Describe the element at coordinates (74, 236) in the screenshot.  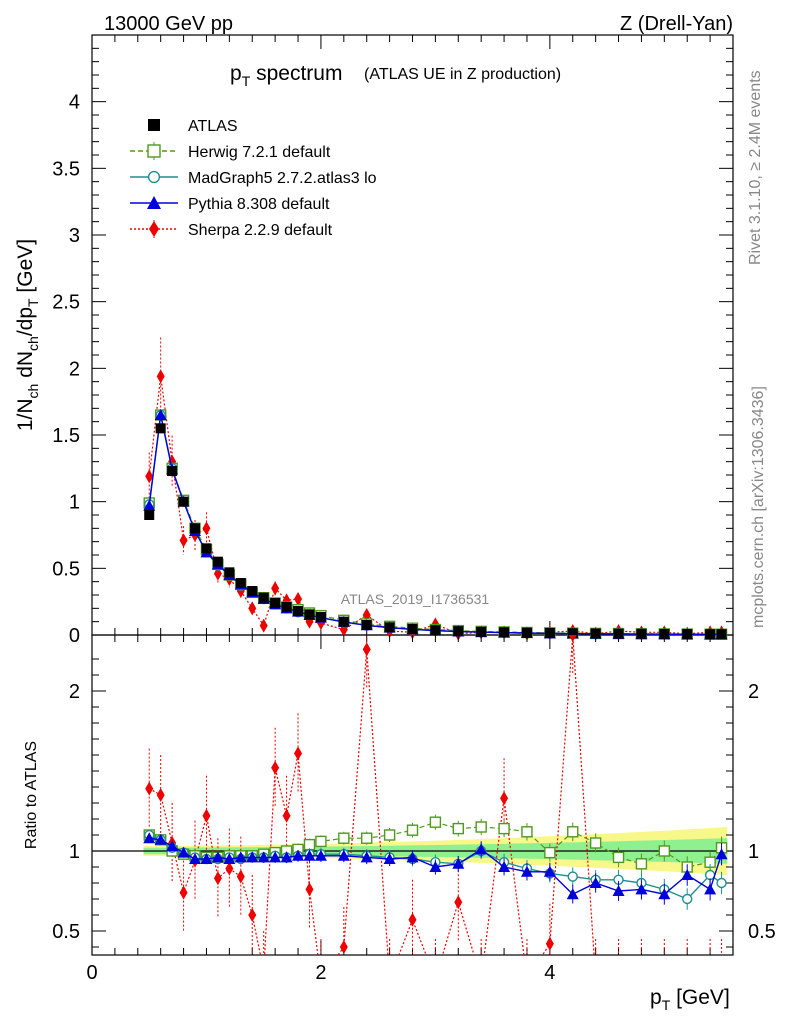
I see `main-y-tick-label: 3` at that location.